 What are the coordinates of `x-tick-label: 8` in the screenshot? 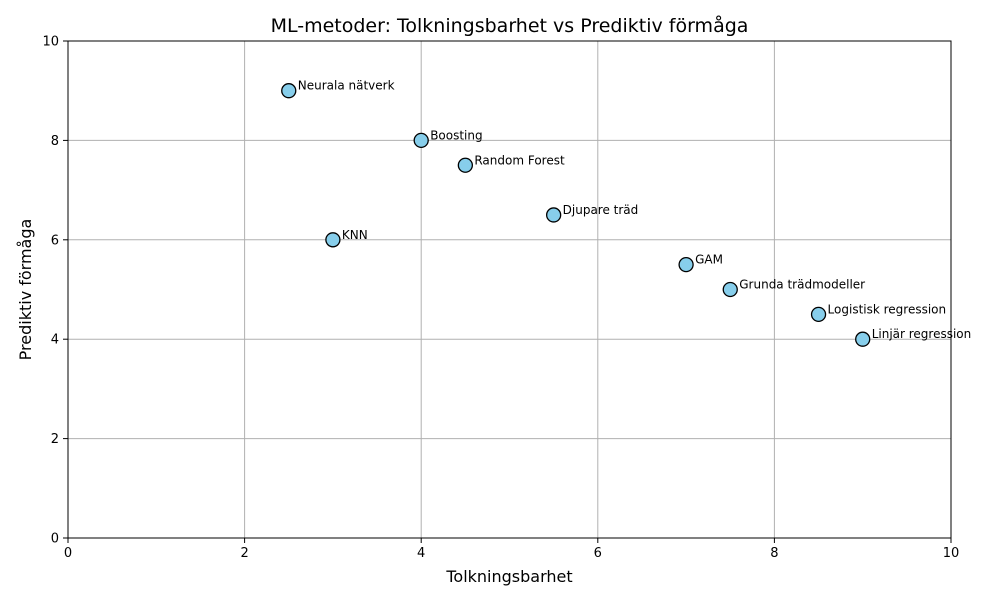 It's located at (774, 553).